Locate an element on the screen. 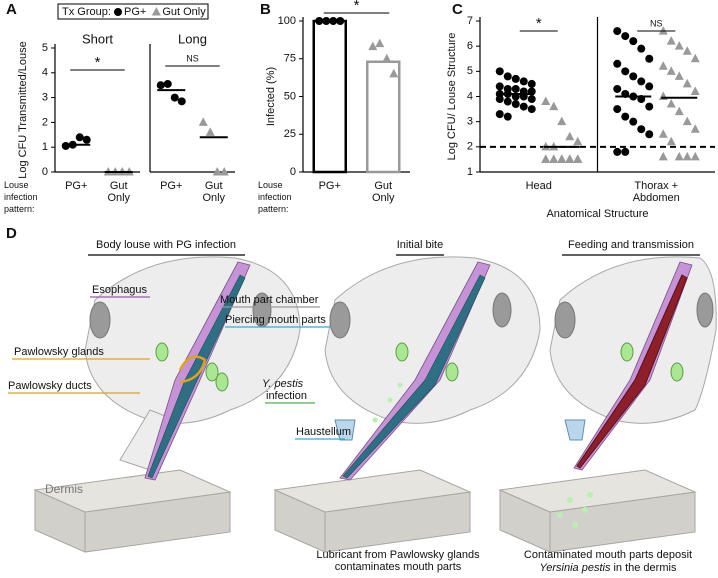 This screenshot has width=718, height=578. diagram-label: Mouth part chamber is located at coordinates (269, 300).